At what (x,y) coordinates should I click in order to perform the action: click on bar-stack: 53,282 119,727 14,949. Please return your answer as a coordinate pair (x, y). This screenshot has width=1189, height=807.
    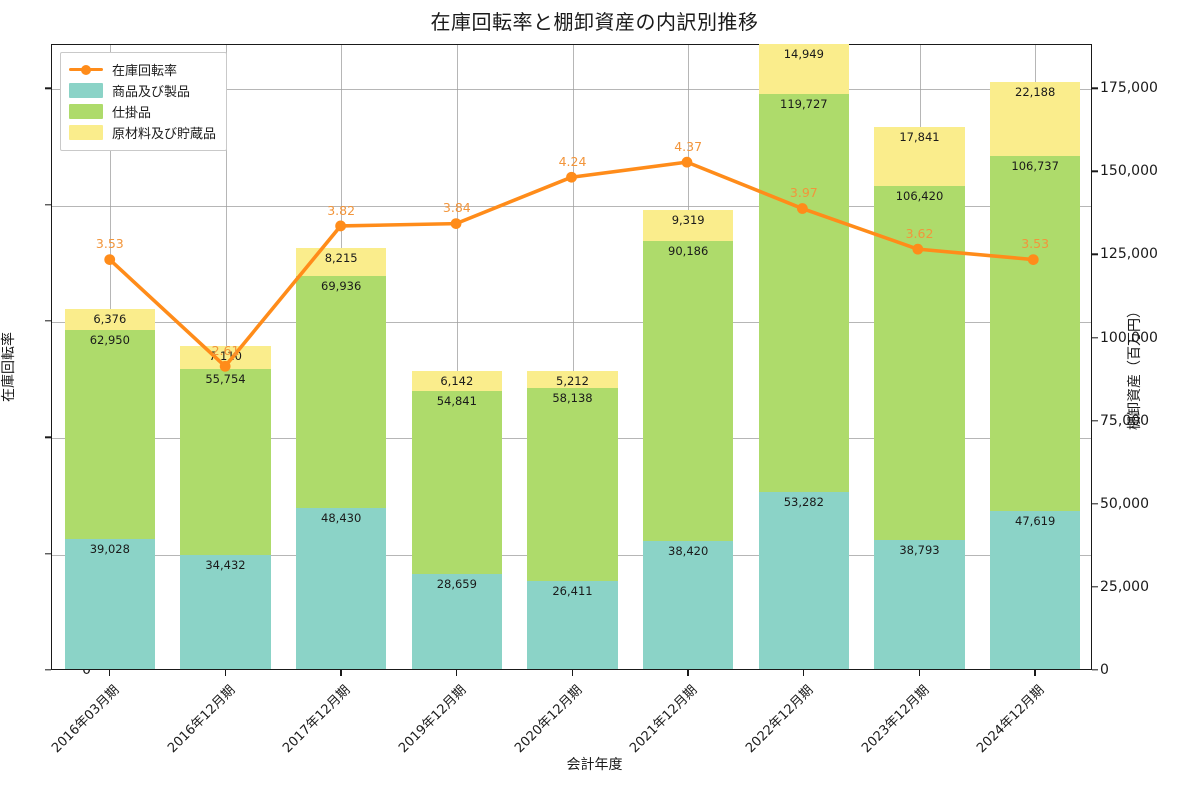
    Looking at the image, I should click on (803, 356).